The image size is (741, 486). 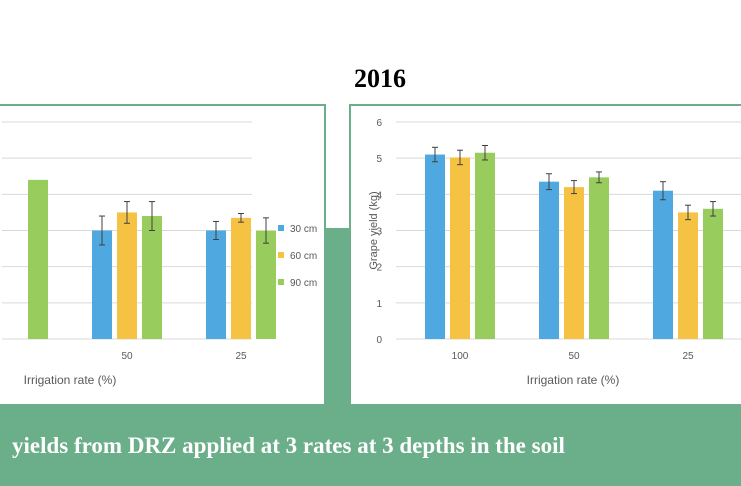 What do you see at coordinates (460, 356) in the screenshot?
I see `x-tick-label: 100` at bounding box center [460, 356].